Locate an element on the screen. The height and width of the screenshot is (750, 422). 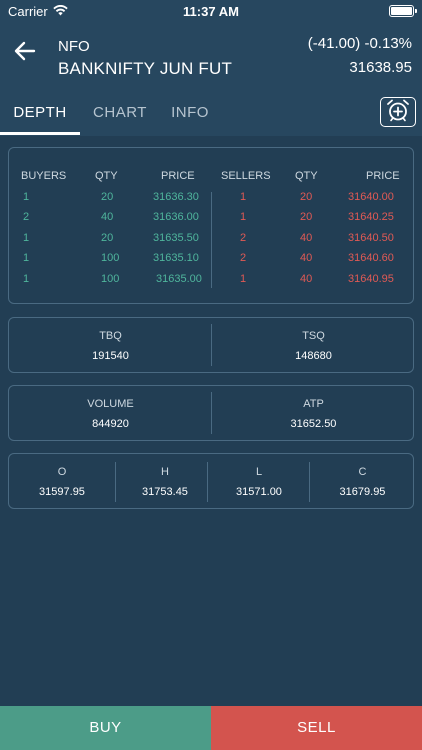
high-value: 31753.45 is located at coordinates (165, 492).